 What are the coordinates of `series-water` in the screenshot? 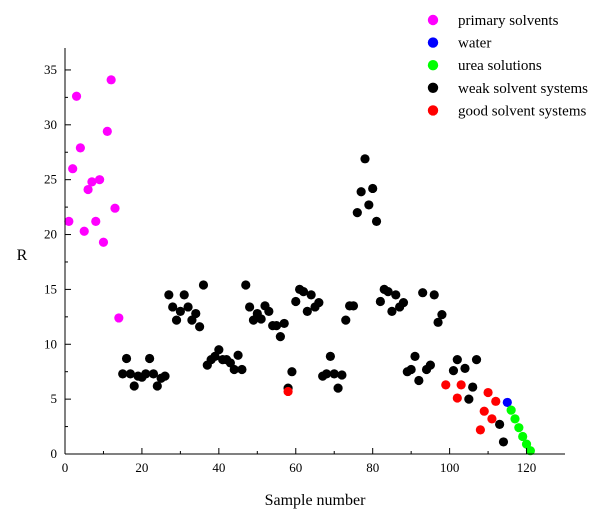 It's located at (507, 402).